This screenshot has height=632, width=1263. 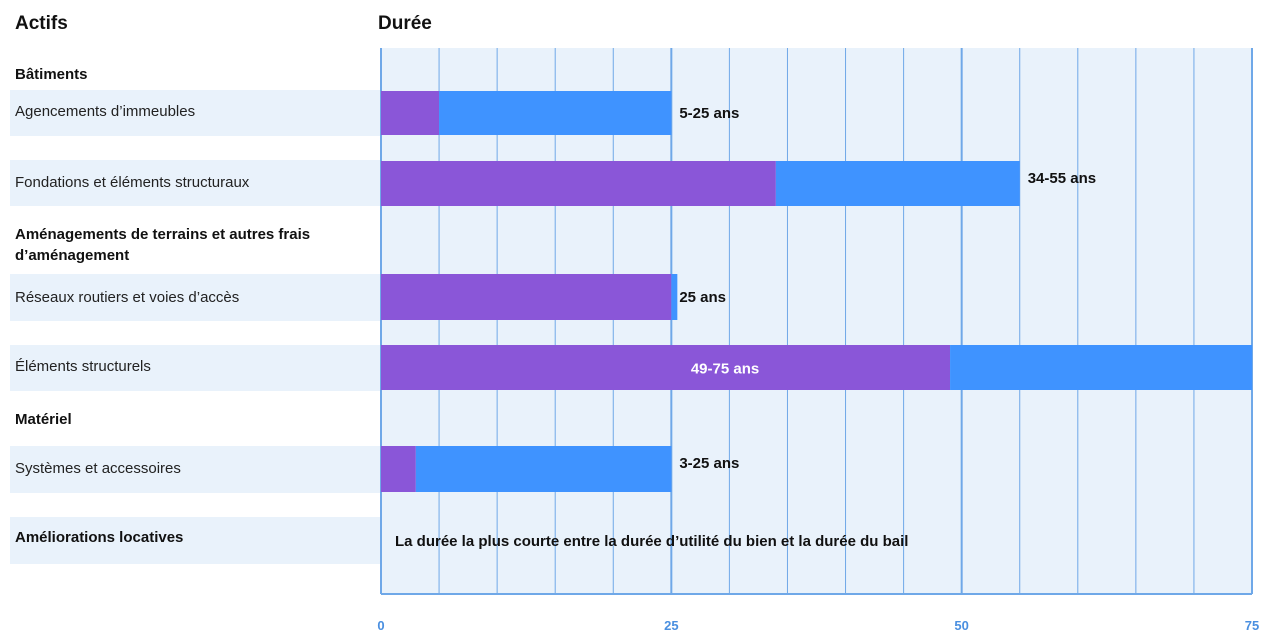 I want to click on x-tick-label: 0, so click(x=380, y=625).